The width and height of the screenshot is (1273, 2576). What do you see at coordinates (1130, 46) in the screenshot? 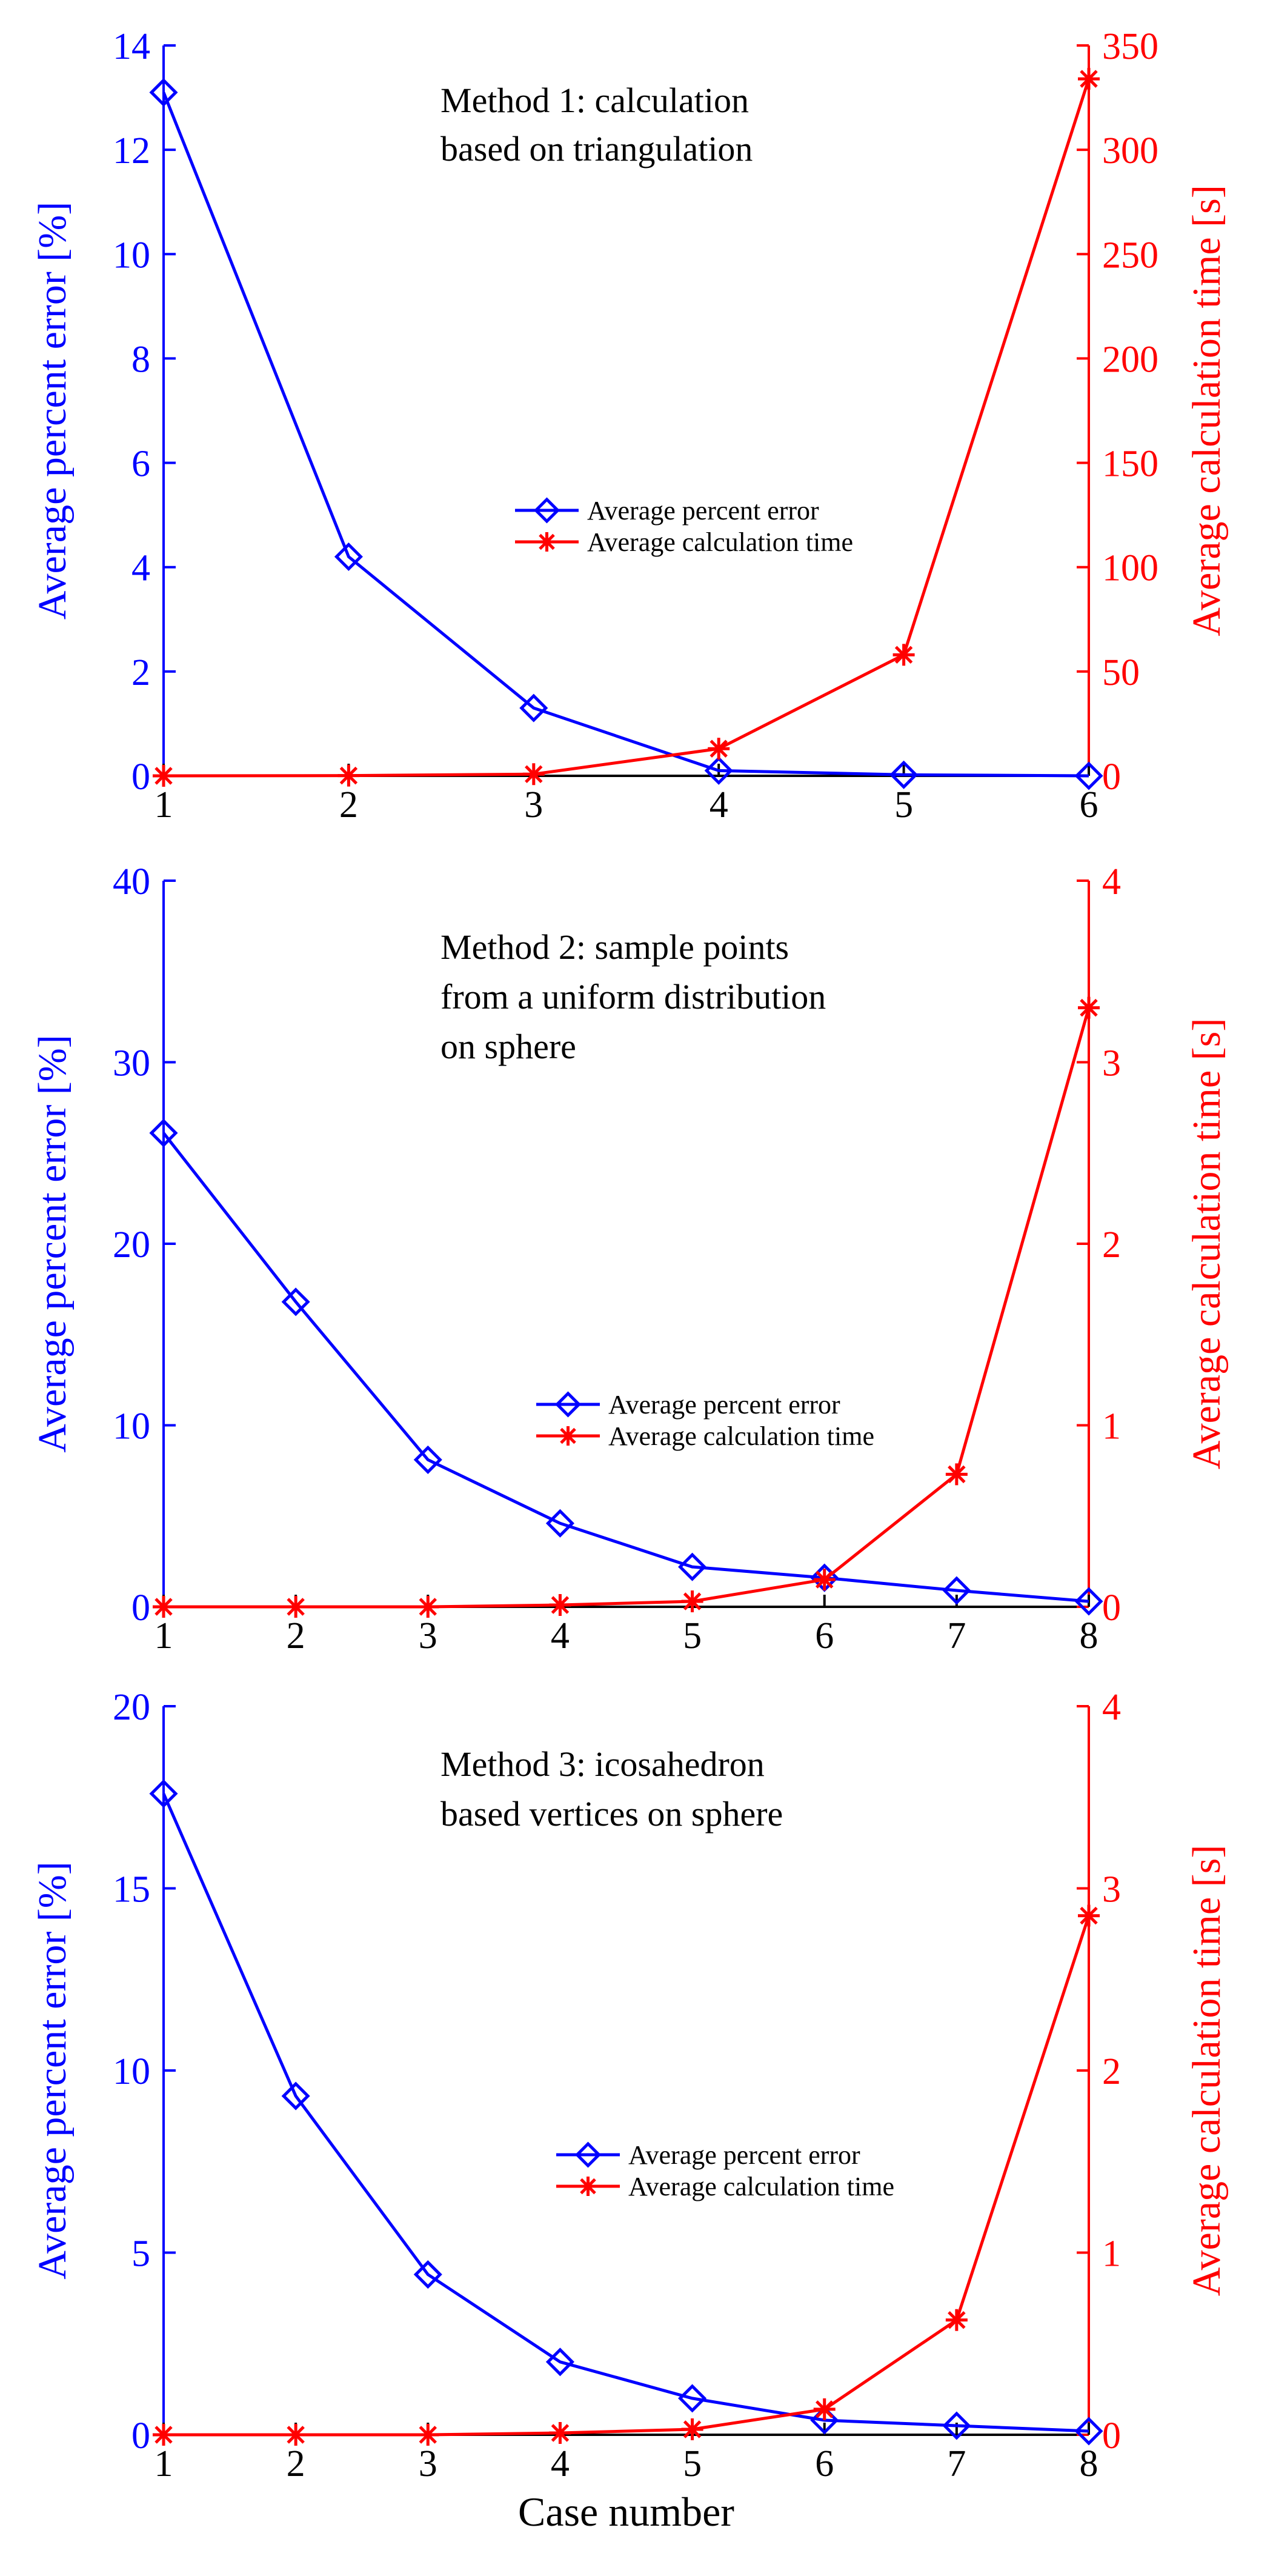
I see `right-y-tick-label: 350` at bounding box center [1130, 46].